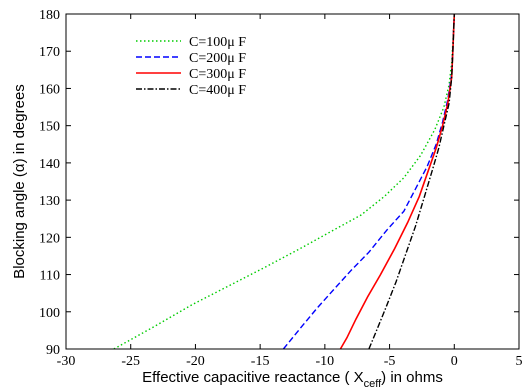 This screenshot has height=388, width=526. Describe the element at coordinates (454, 361) in the screenshot. I see `x-tick-label: 0` at that location.